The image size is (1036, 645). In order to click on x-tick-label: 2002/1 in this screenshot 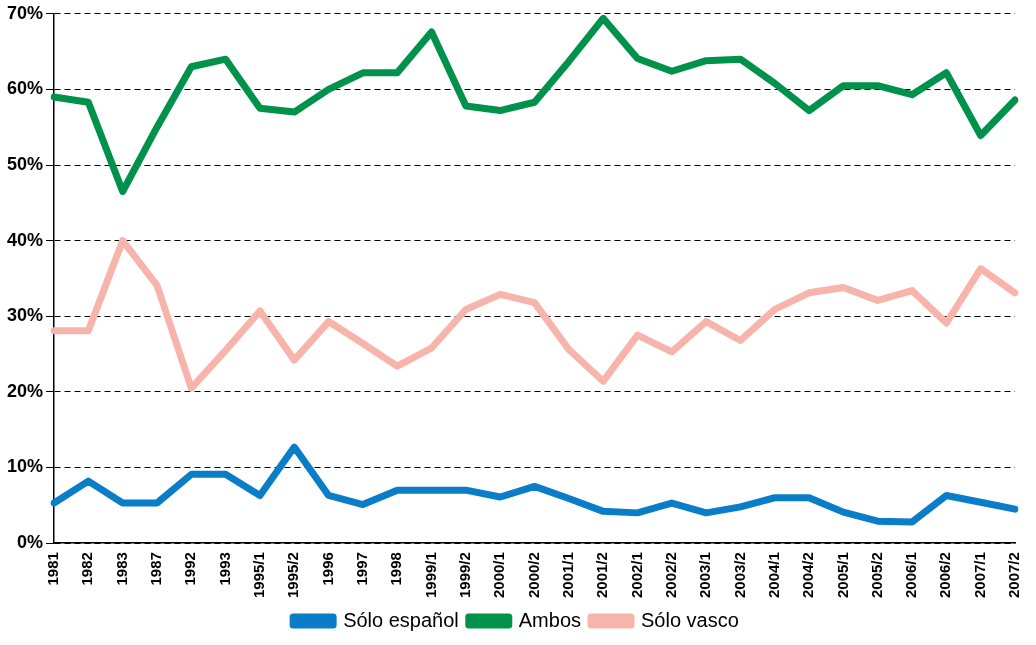, I will do `click(636, 575)`.